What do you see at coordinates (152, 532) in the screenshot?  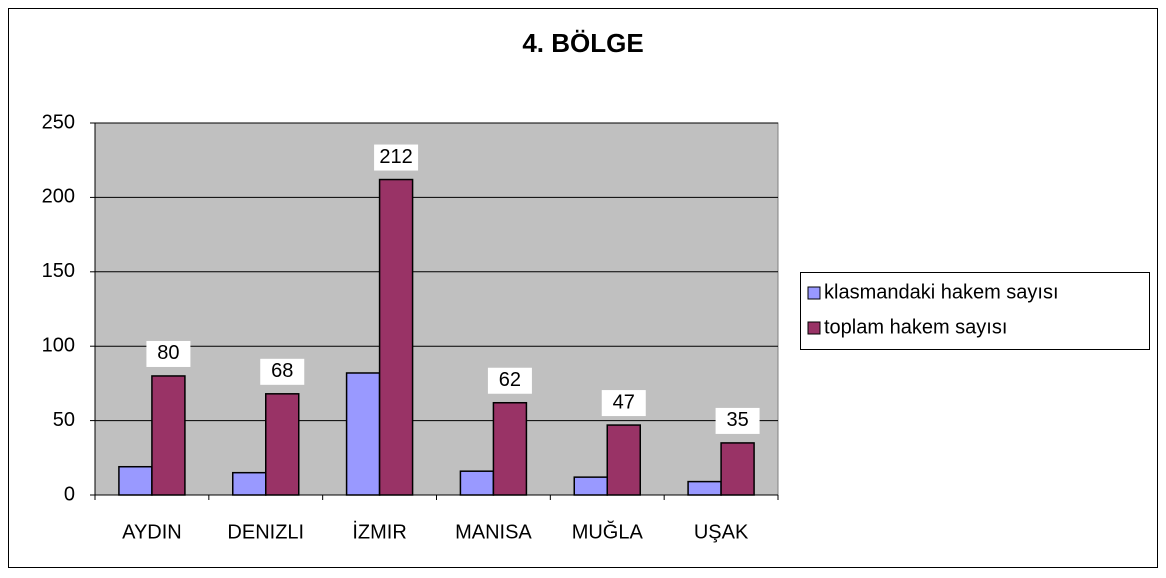 I see `x-tick-label: AYDIN` at bounding box center [152, 532].